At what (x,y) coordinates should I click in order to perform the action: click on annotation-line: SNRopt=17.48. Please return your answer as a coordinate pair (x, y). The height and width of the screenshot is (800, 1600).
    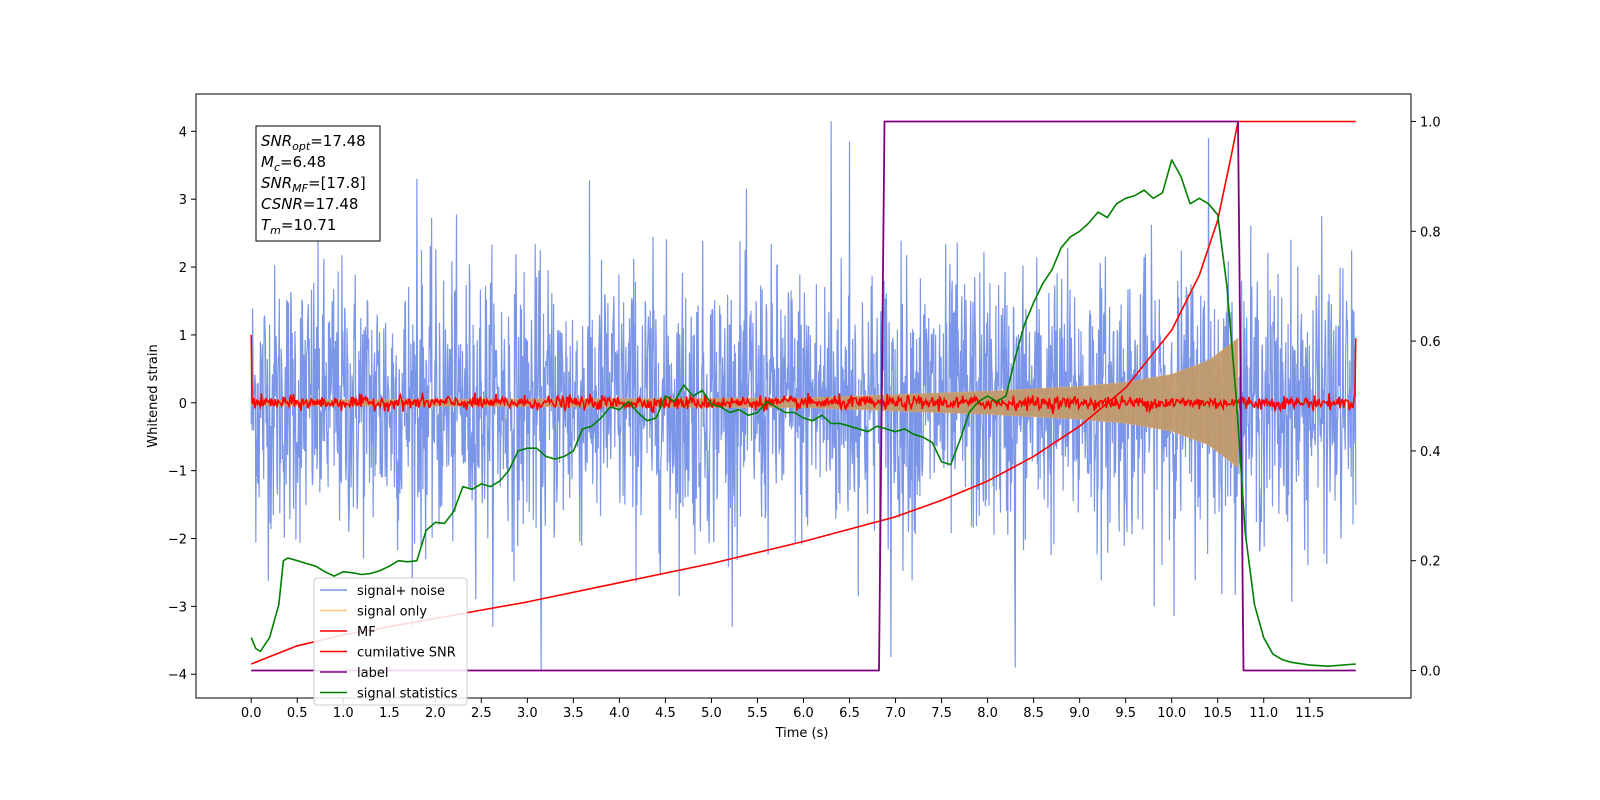
    Looking at the image, I should click on (313, 142).